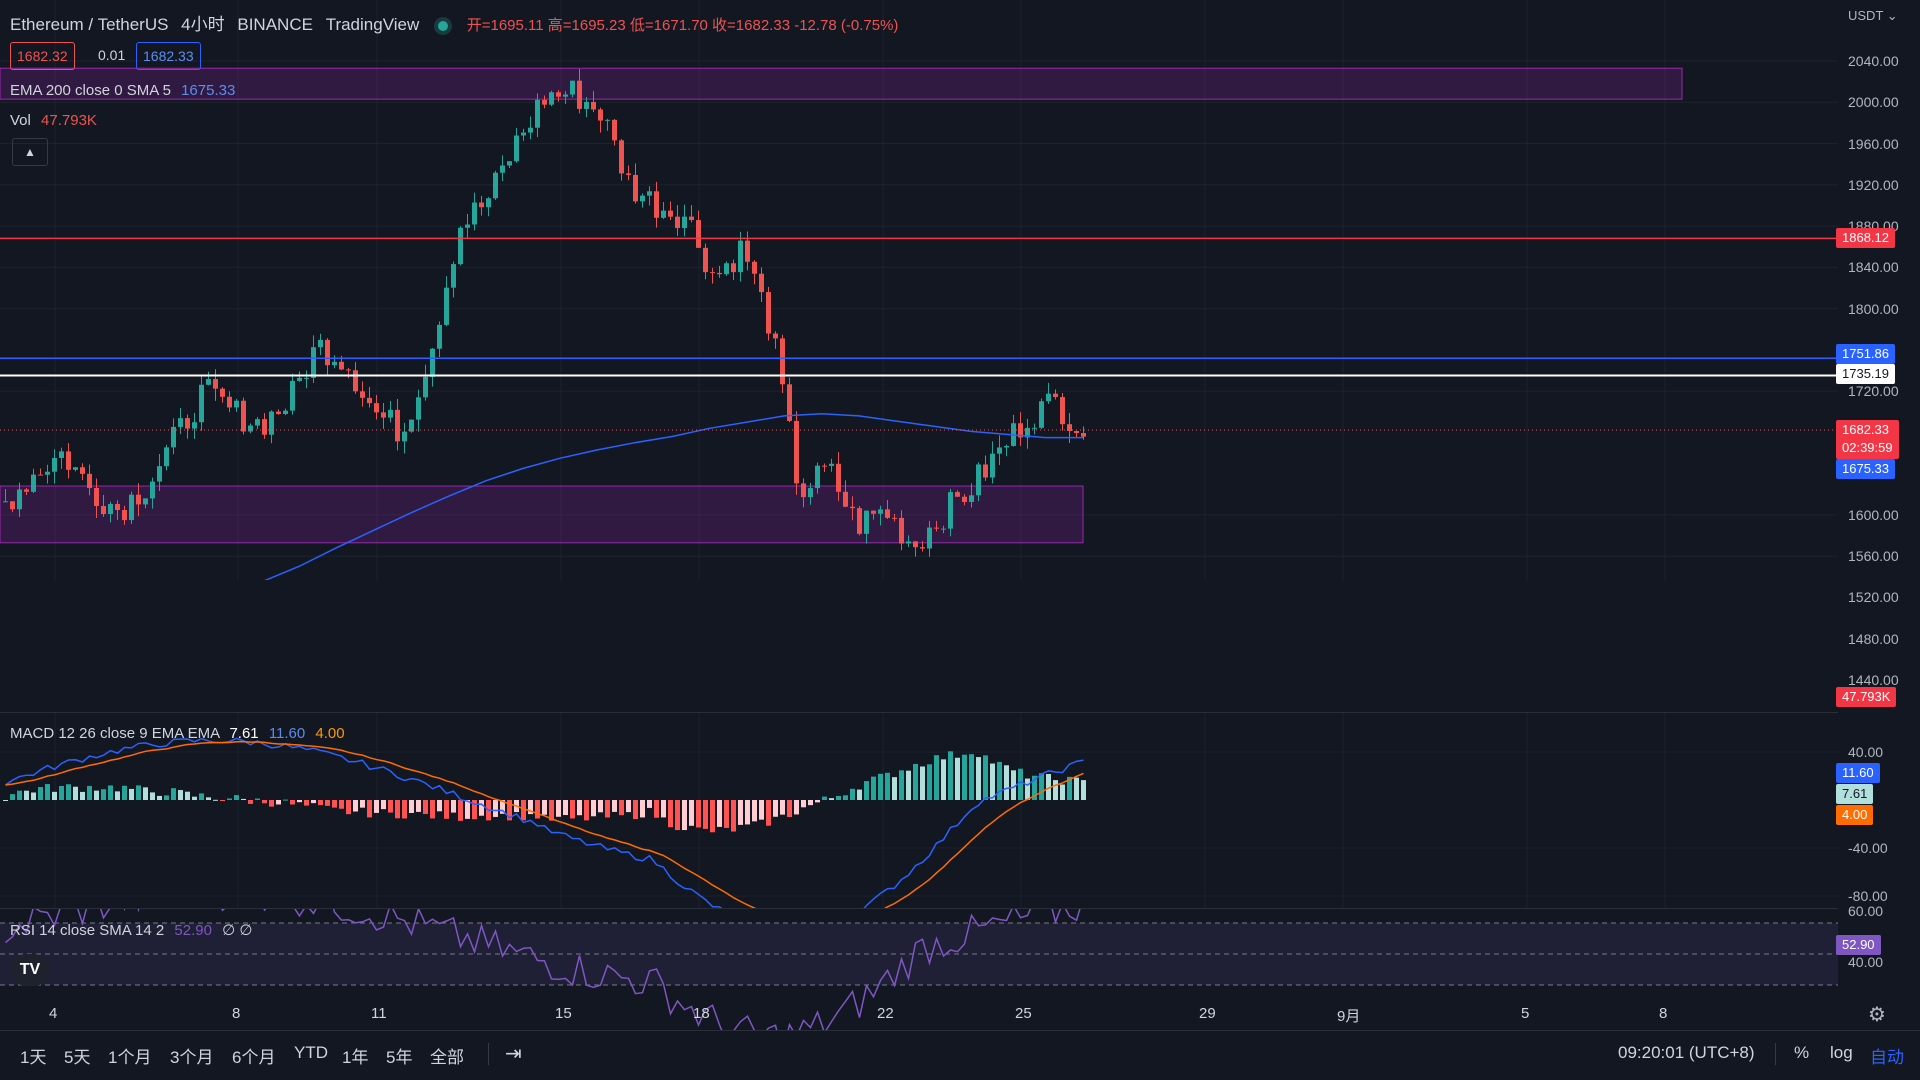 Image resolution: width=1920 pixels, height=1080 pixels. I want to click on timeframe-button: 3个月, so click(192, 1057).